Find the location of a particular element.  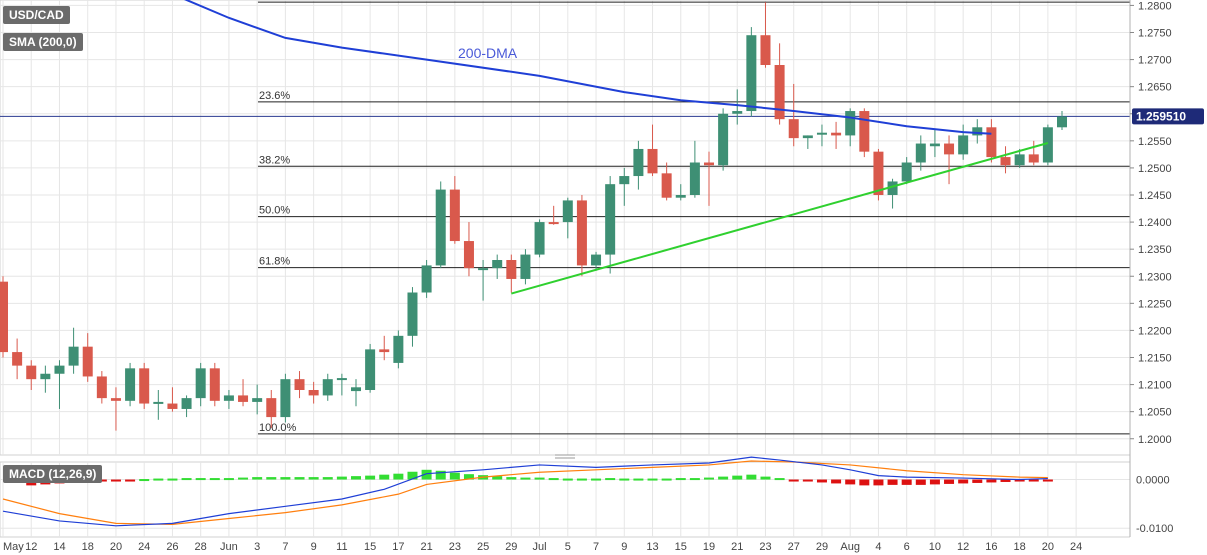

date-tick-label: 11 is located at coordinates (341, 547).